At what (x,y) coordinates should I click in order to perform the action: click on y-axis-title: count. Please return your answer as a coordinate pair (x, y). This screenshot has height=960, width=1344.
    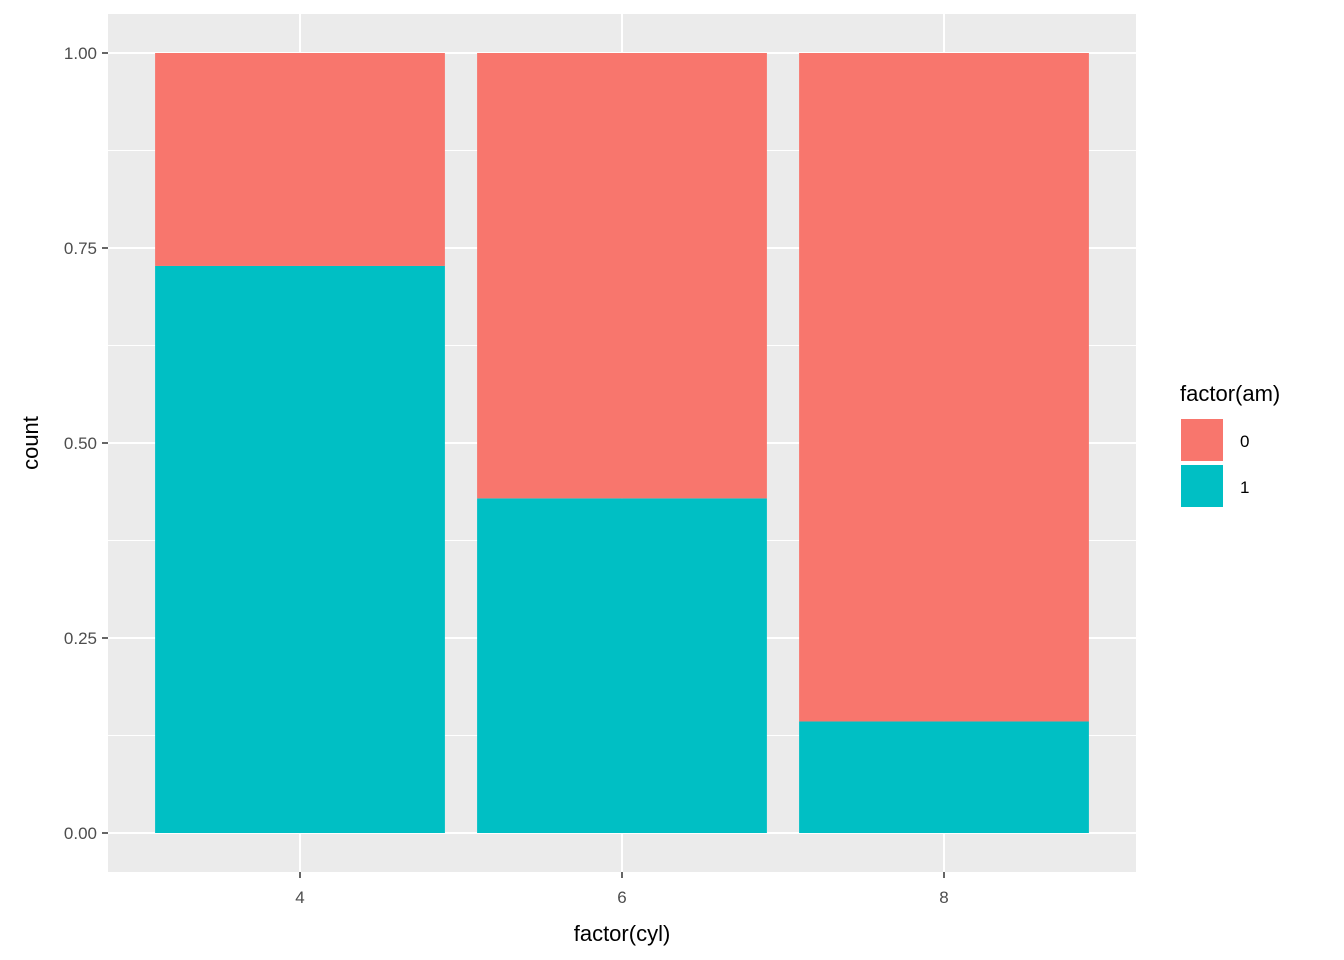
    Looking at the image, I should click on (30, 443).